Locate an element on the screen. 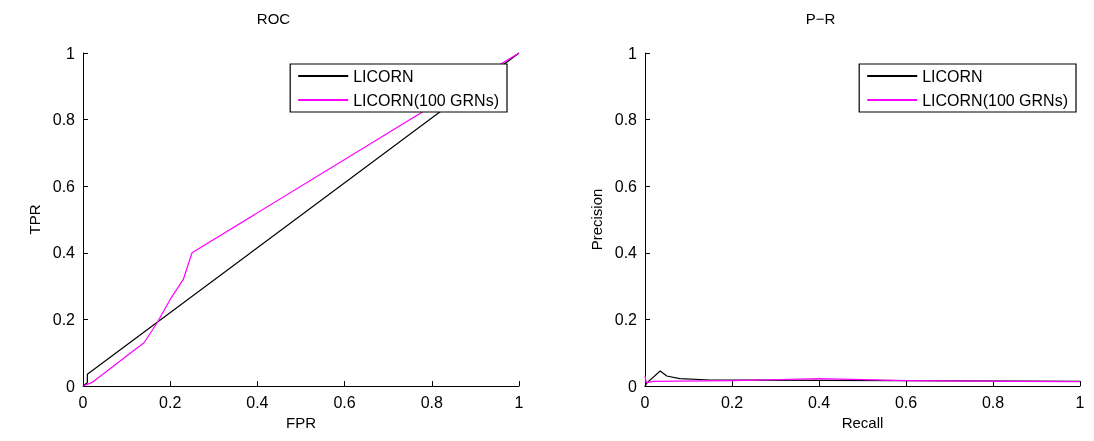 The height and width of the screenshot is (441, 1094). y-axis-title: Precision is located at coordinates (596, 219).